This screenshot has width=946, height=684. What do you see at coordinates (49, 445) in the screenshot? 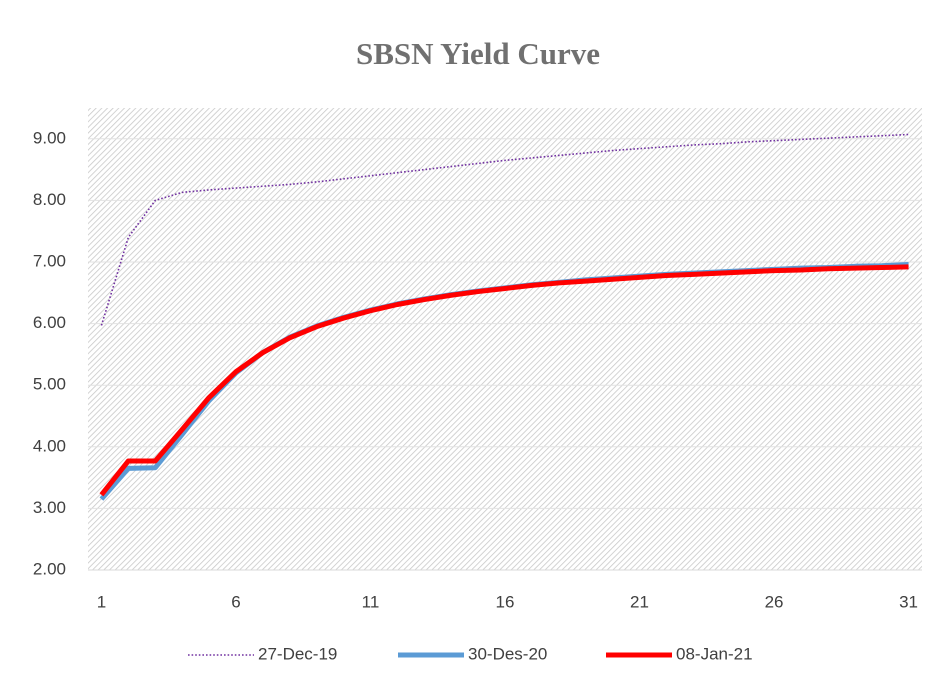
I see `y-tick-label: 4.00` at bounding box center [49, 445].